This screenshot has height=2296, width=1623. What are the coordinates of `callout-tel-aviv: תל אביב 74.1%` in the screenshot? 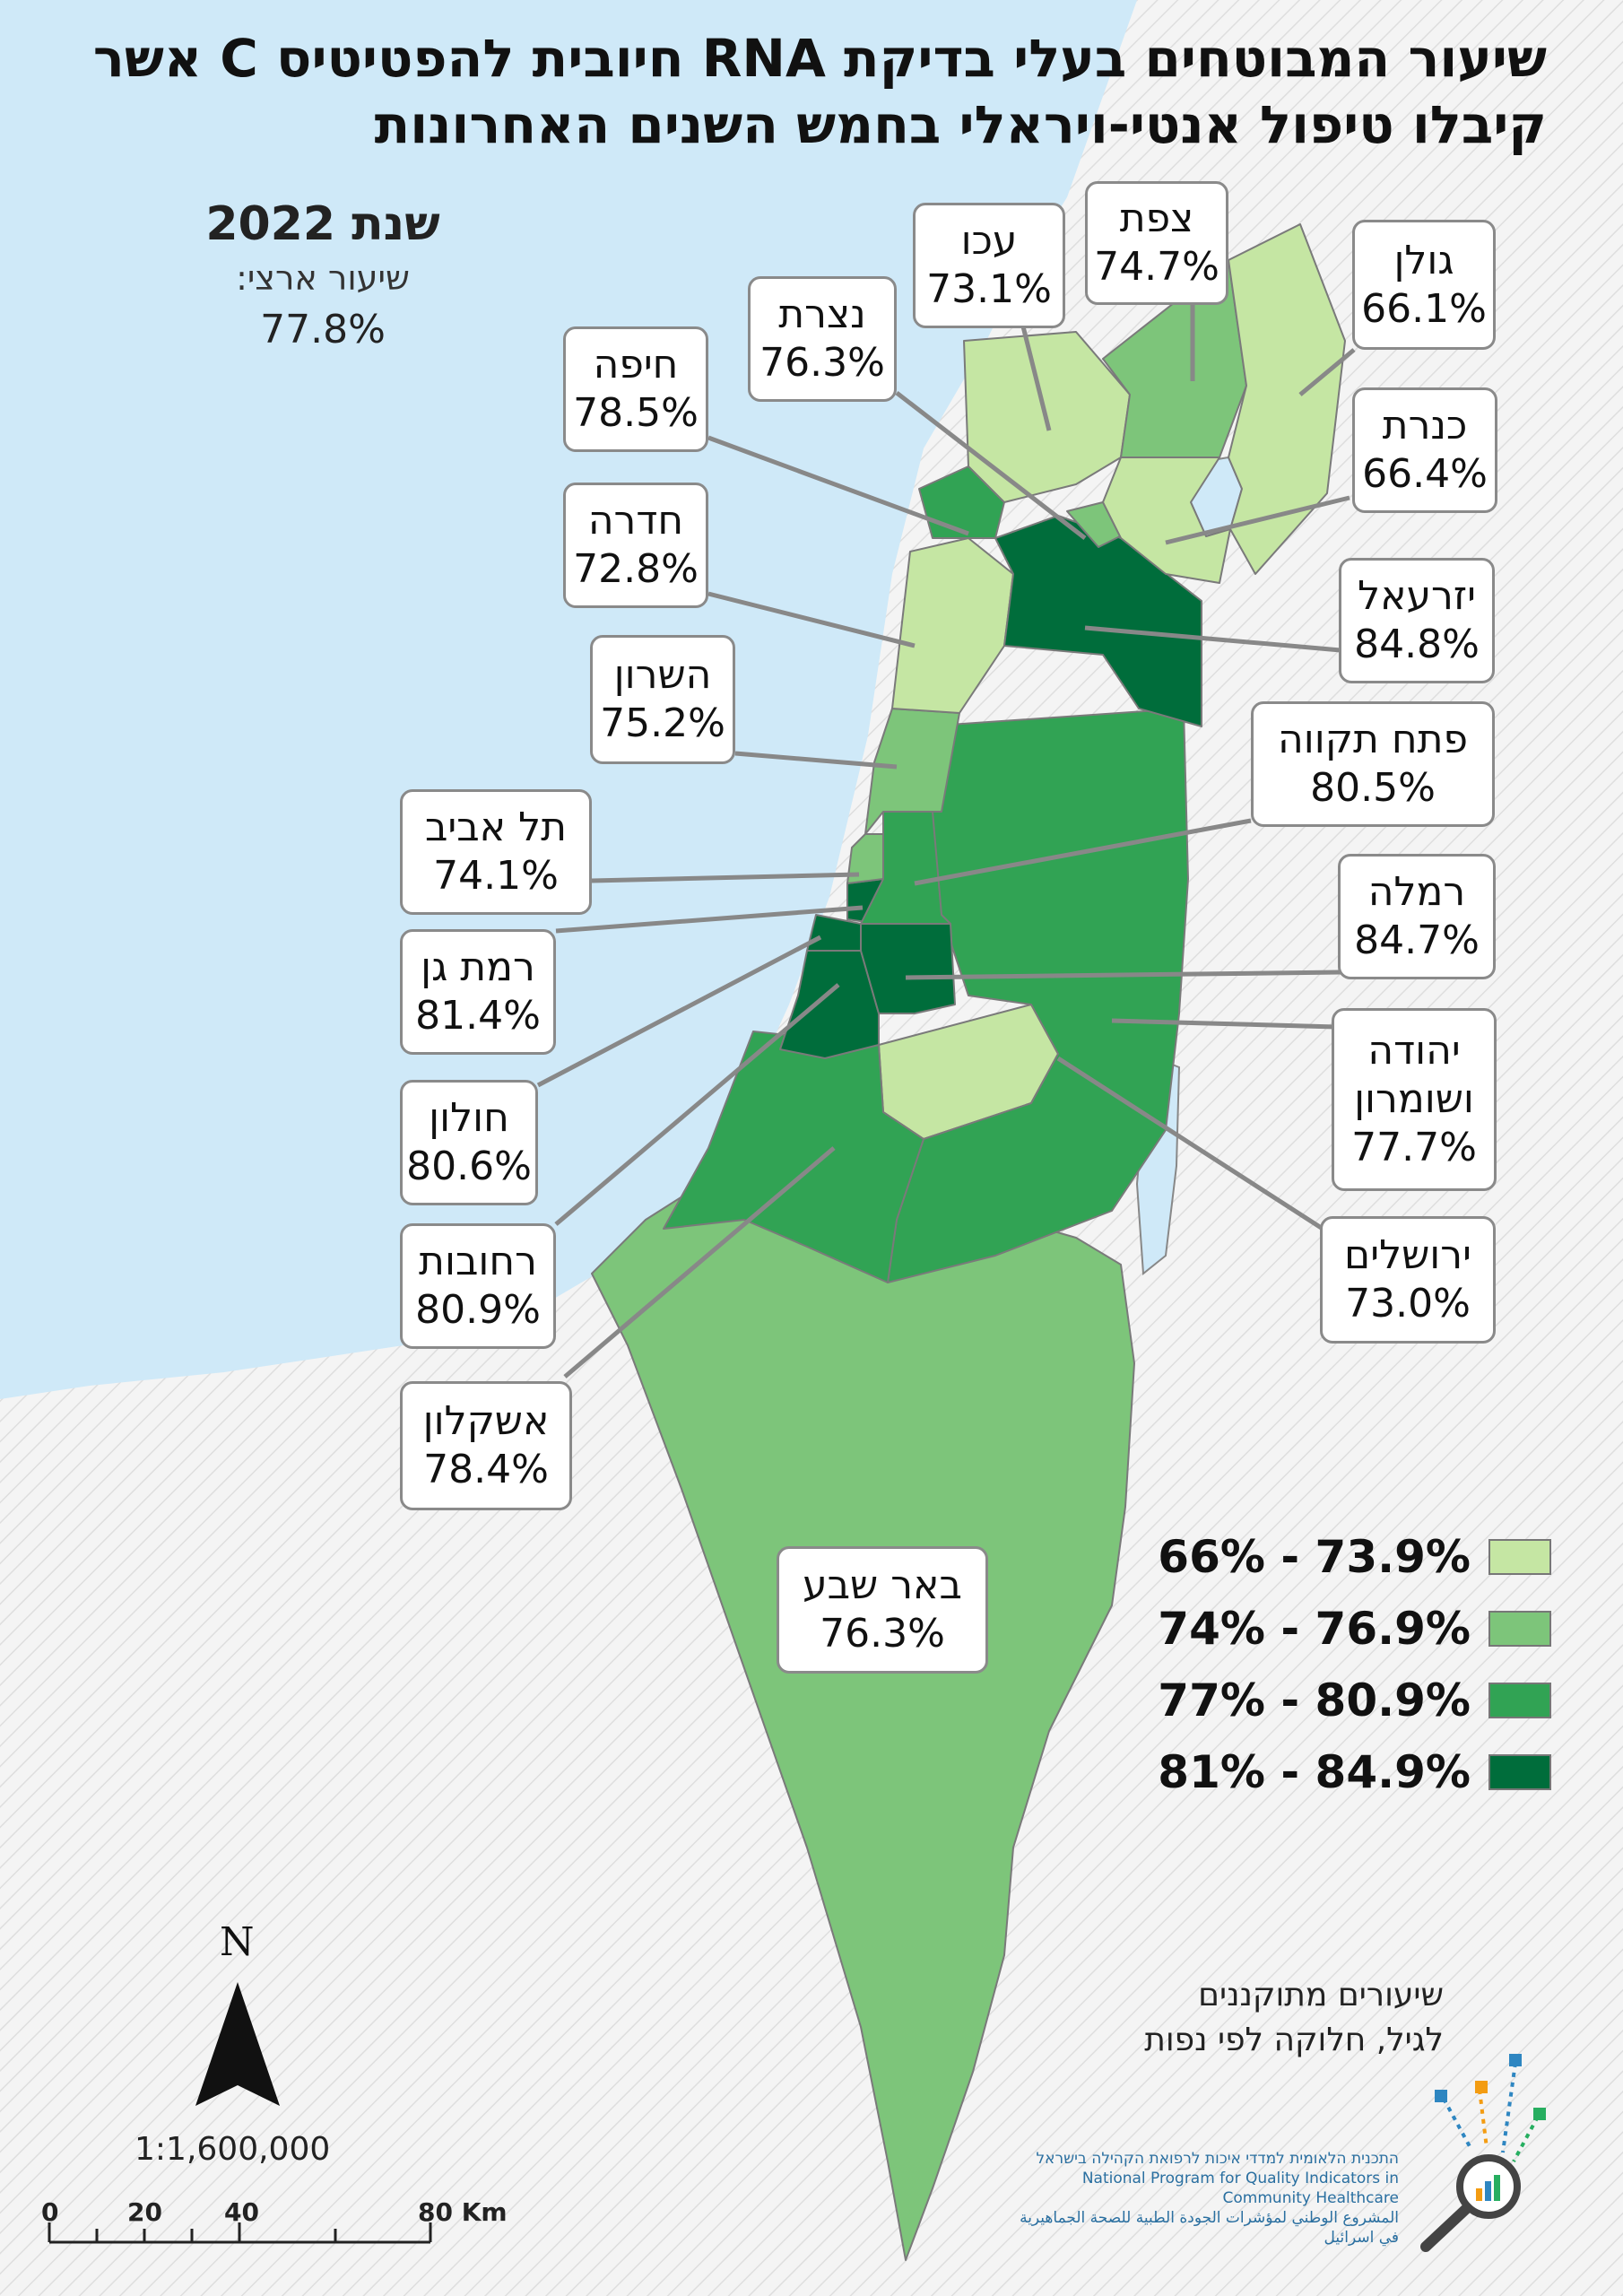 It's located at (496, 852).